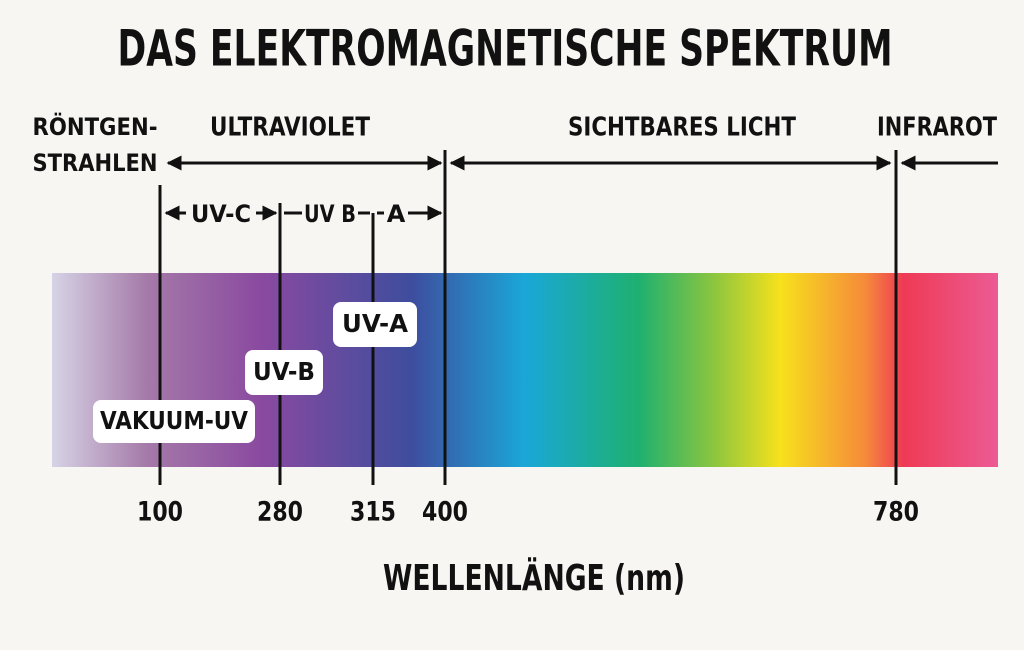 Image resolution: width=1024 pixels, height=650 pixels. I want to click on band-label: UV-B, so click(284, 371).